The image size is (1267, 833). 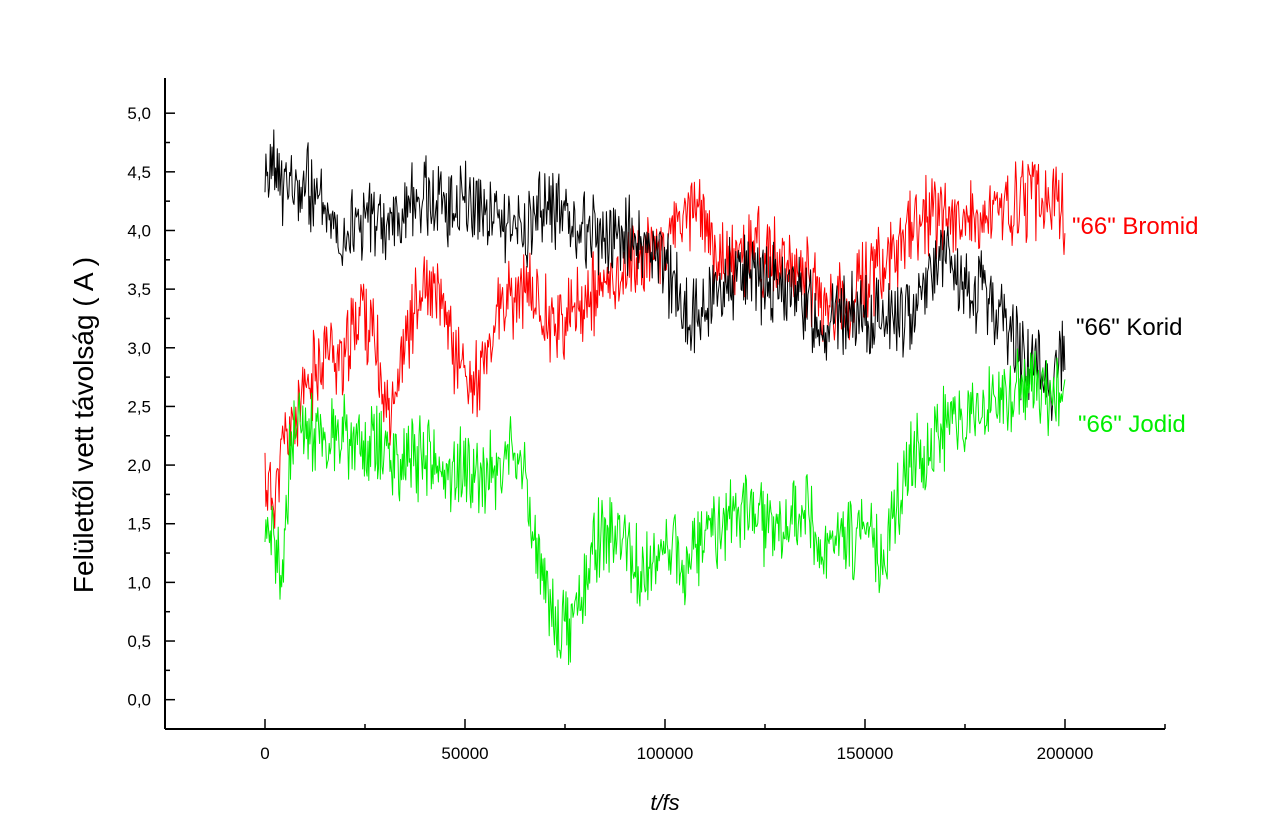 What do you see at coordinates (139, 348) in the screenshot?
I see `y-tick-label: 3,0` at bounding box center [139, 348].